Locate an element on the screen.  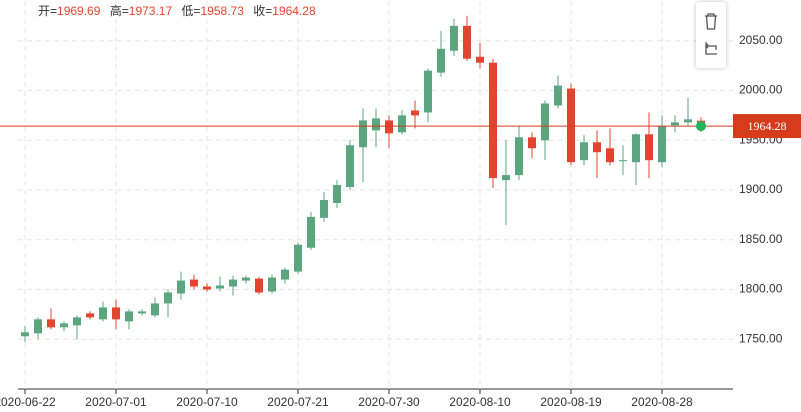
ohlc-header: 开=1969.69 高=1973.17 低=1958.73 收=1964.28 is located at coordinates (180, 10).